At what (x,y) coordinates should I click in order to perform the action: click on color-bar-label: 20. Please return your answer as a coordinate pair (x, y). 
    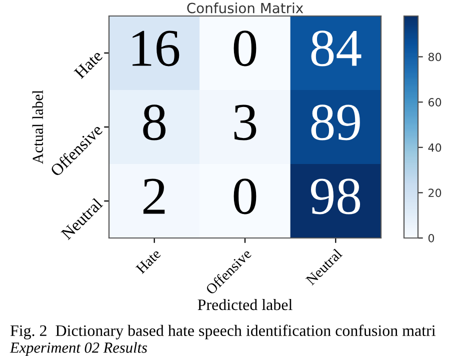
    Looking at the image, I should click on (435, 193).